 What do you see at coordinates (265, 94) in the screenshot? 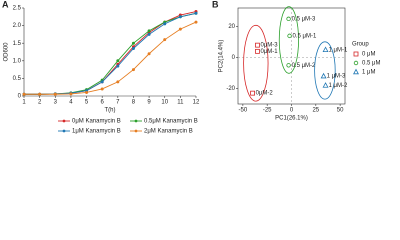
I see `point-label: 0μM-2` at bounding box center [265, 94].